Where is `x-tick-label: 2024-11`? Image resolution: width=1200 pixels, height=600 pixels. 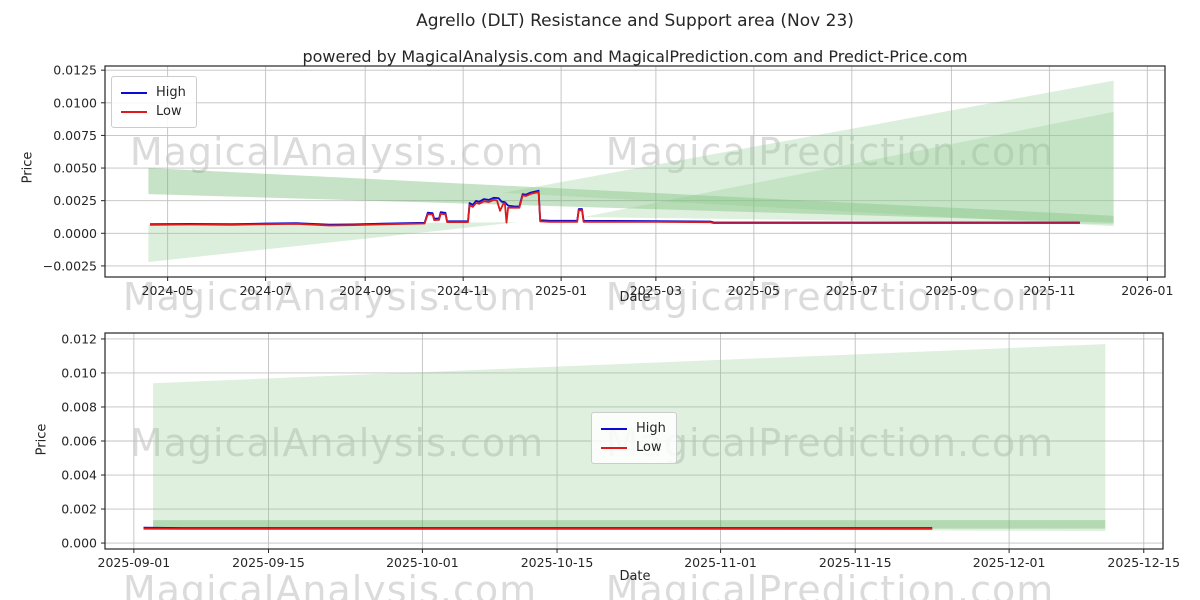 x-tick-label: 2024-11 is located at coordinates (463, 290).